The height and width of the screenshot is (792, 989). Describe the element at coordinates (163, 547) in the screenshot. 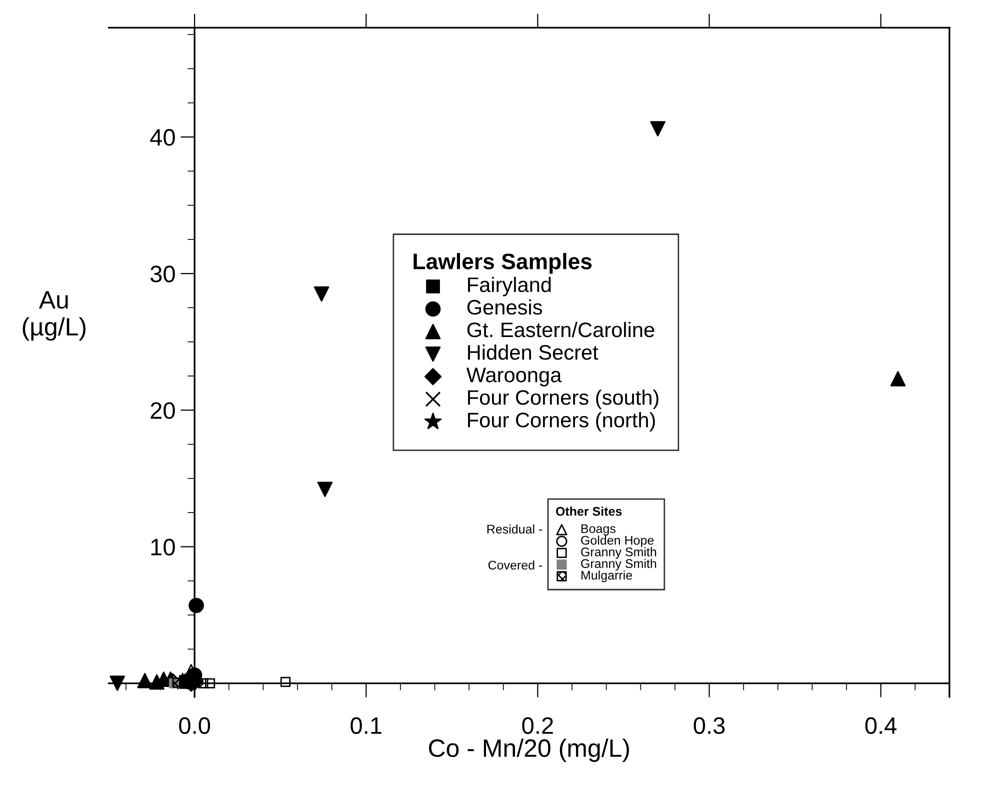

I see `y-tick-label: 10` at that location.